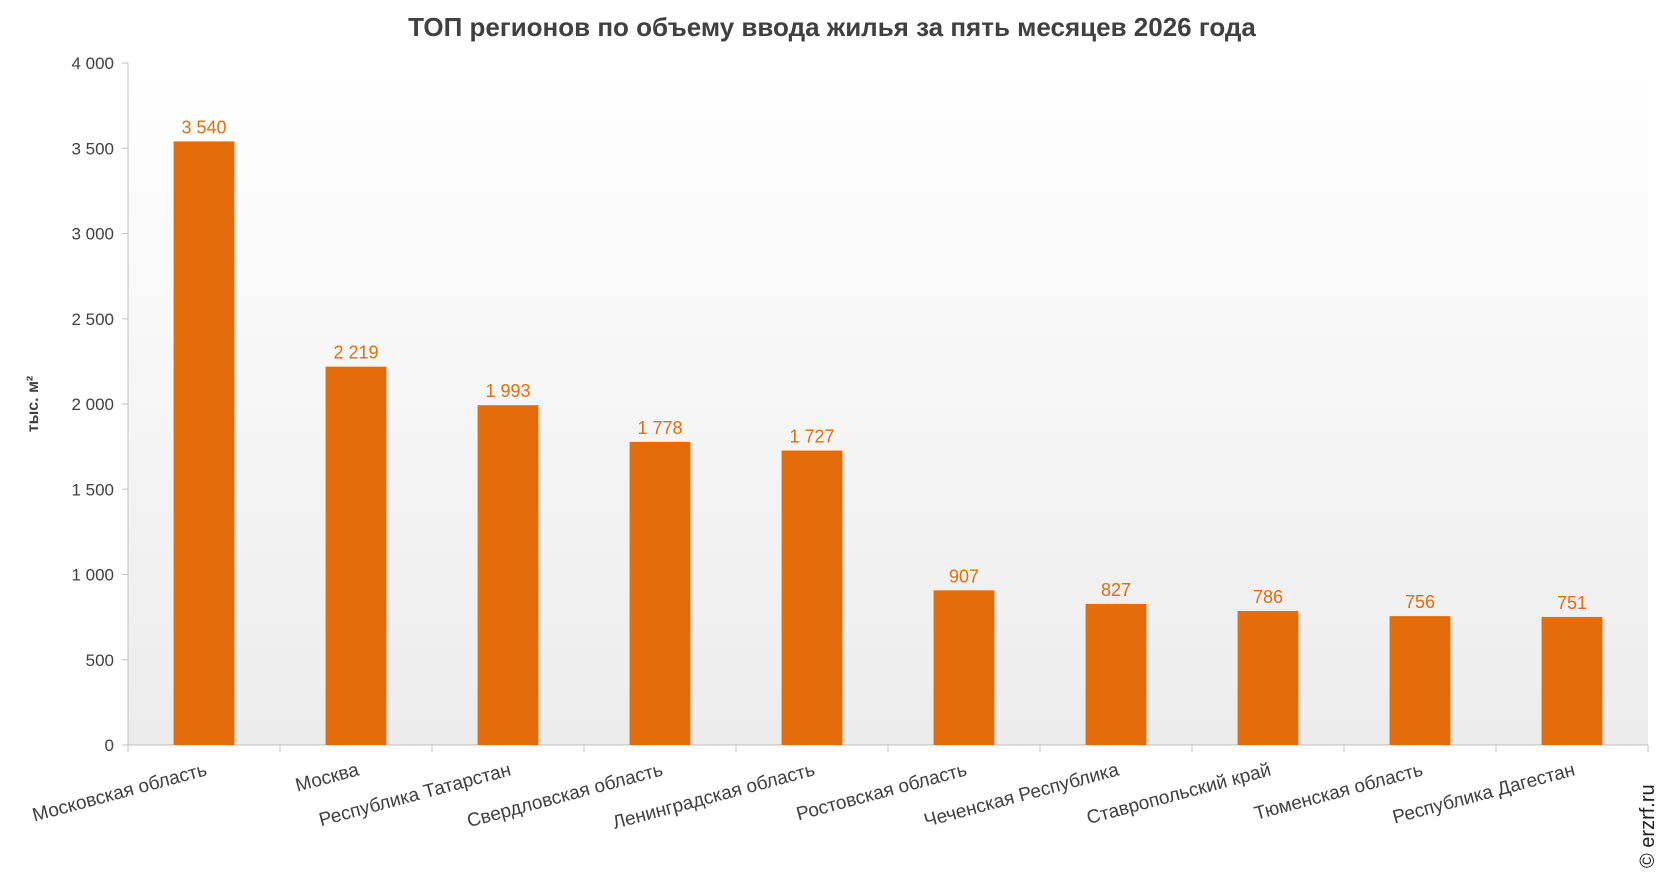 The image size is (1664, 875). What do you see at coordinates (33, 404) in the screenshot?
I see `y-axis-label: тыс. м²` at bounding box center [33, 404].